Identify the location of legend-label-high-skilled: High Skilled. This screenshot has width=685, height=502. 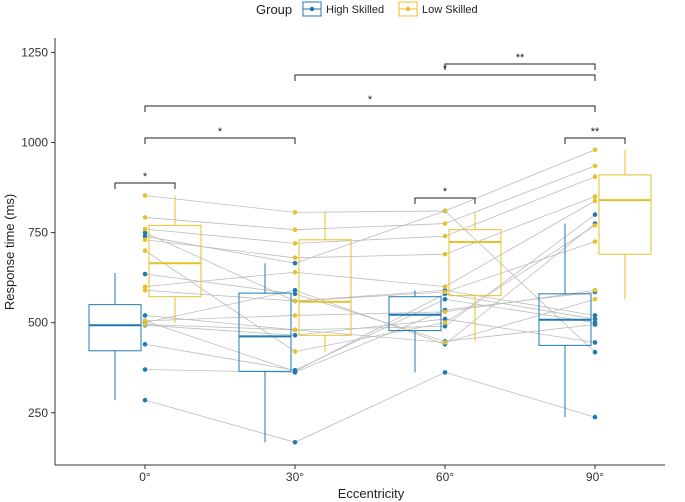
(355, 10).